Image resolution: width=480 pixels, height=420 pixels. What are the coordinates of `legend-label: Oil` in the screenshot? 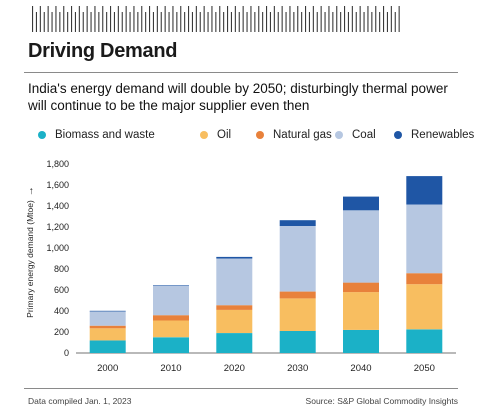 It's located at (224, 135).